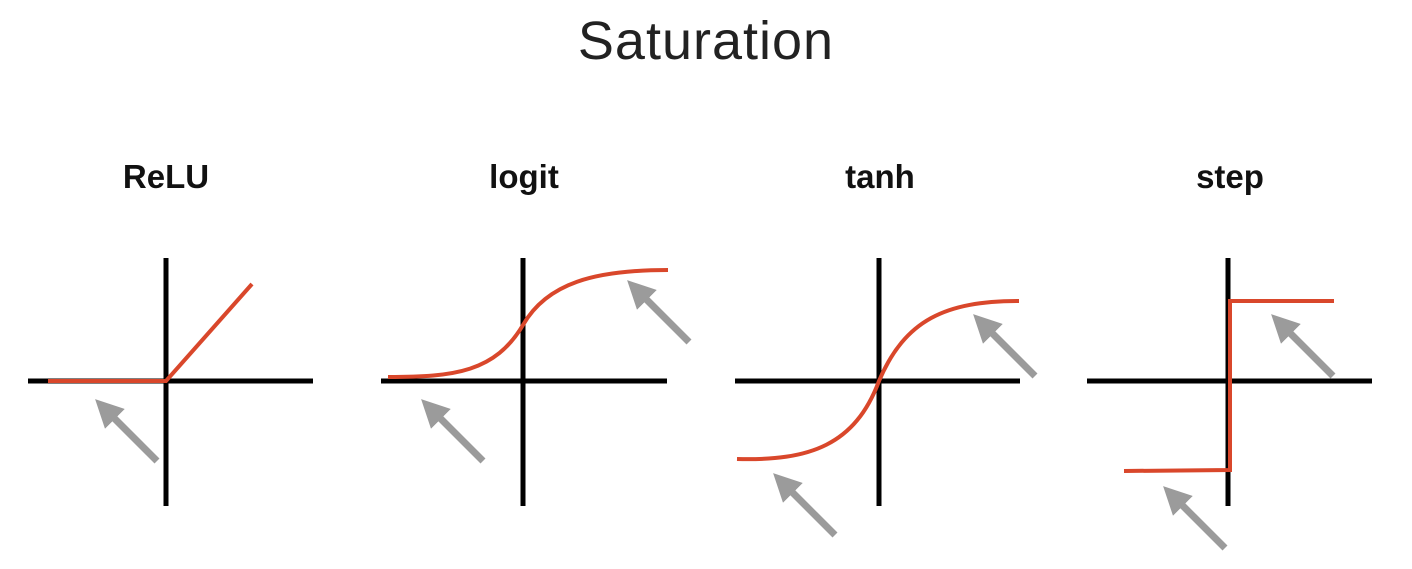 This screenshot has height=569, width=1412. Describe the element at coordinates (878, 380) in the screenshot. I see `tanh-curve` at that location.